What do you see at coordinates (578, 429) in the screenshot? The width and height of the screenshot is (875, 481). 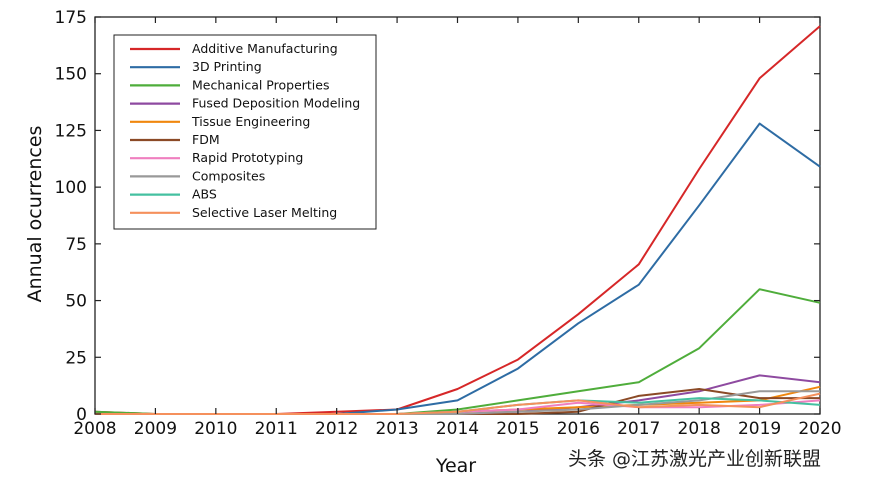 I see `x-tick-label: 2016` at bounding box center [578, 429].